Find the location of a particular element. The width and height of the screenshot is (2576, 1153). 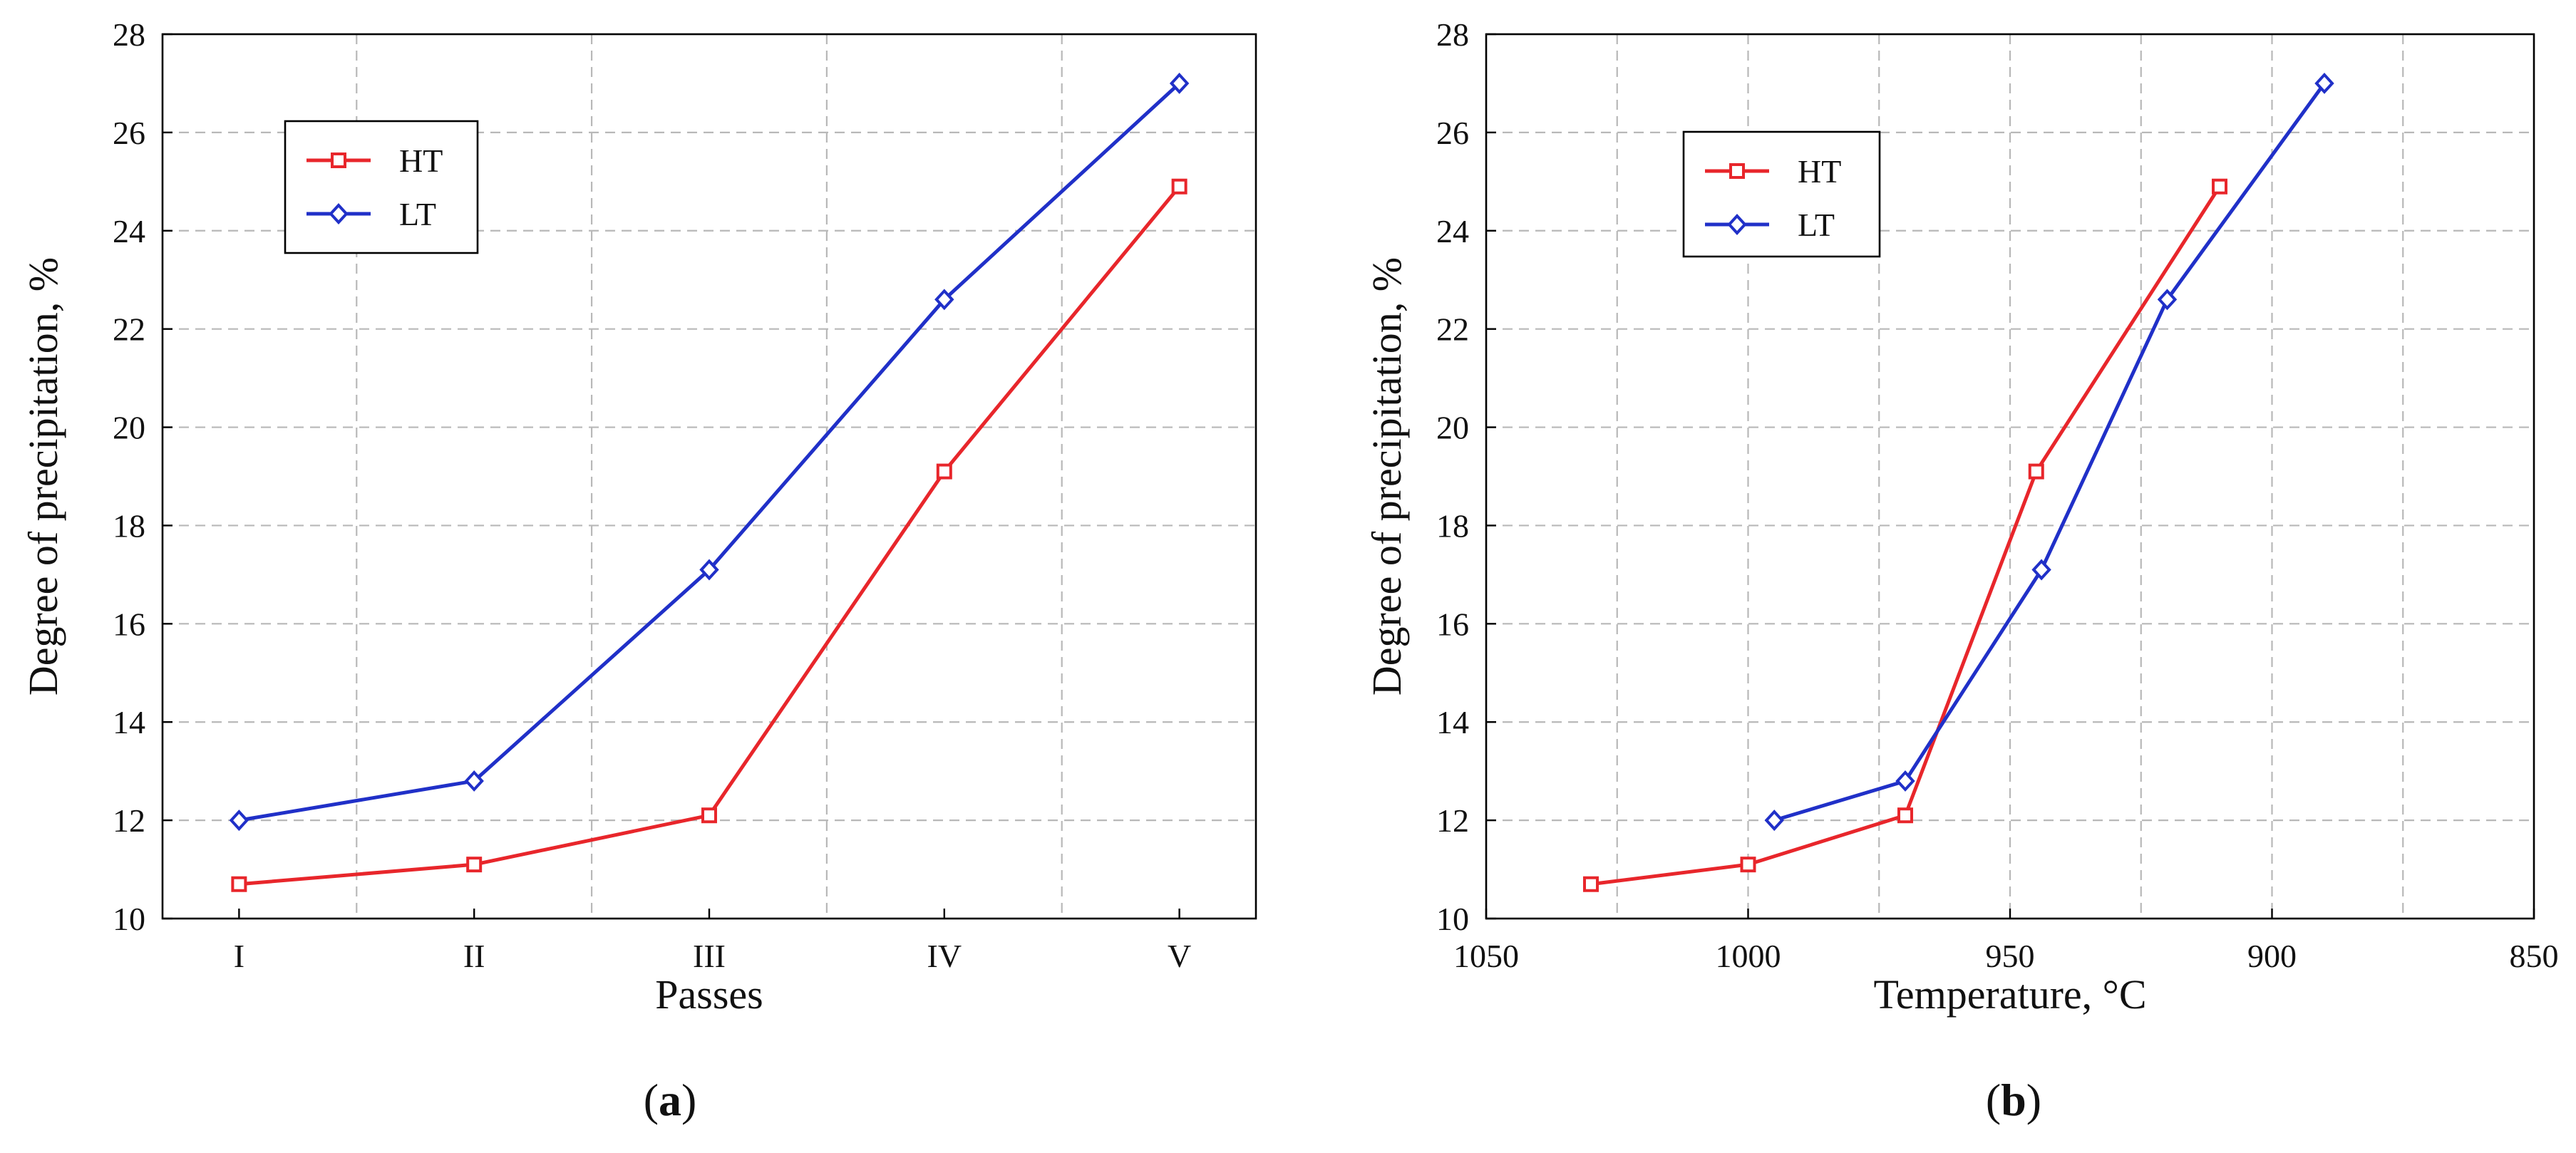

chart-a-panel-label: (a) is located at coordinates (670, 1100).